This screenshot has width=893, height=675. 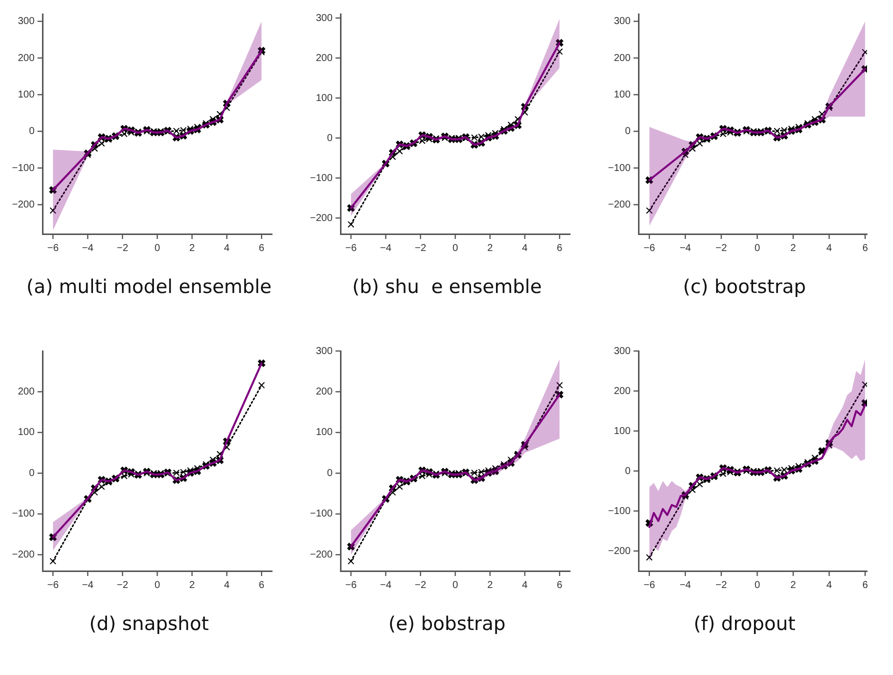 What do you see at coordinates (744, 287) in the screenshot?
I see `text: (c) bootstrap` at bounding box center [744, 287].